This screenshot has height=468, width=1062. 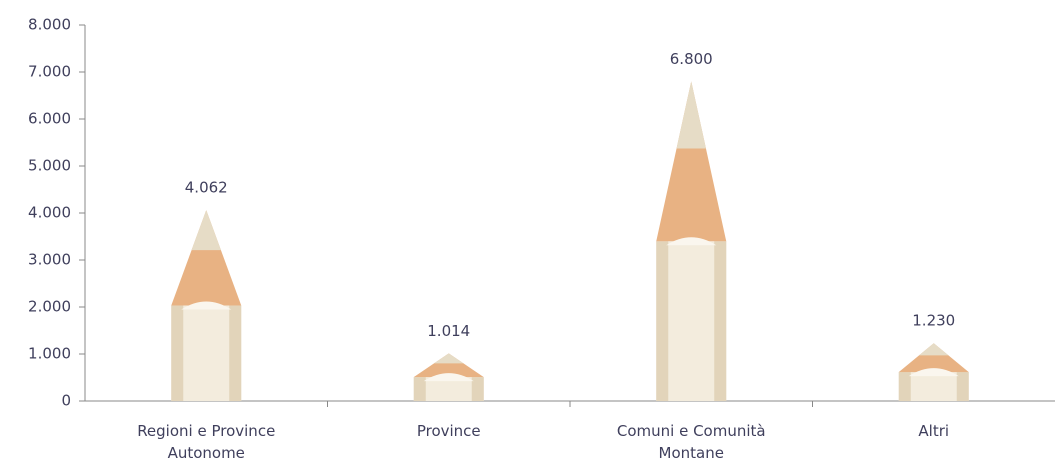 I want to click on y-tick-label: 3.000, so click(x=49, y=260).